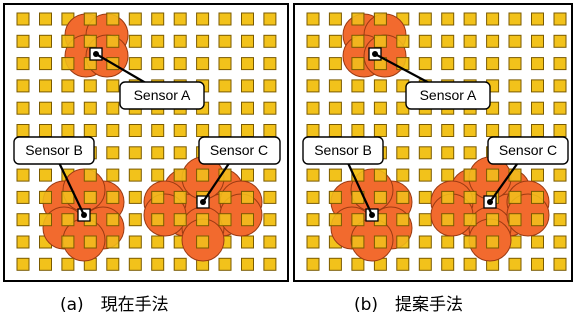 This screenshot has width=577, height=324. I want to click on caption-proposed-method: (b) 提案手法, so click(409, 305).